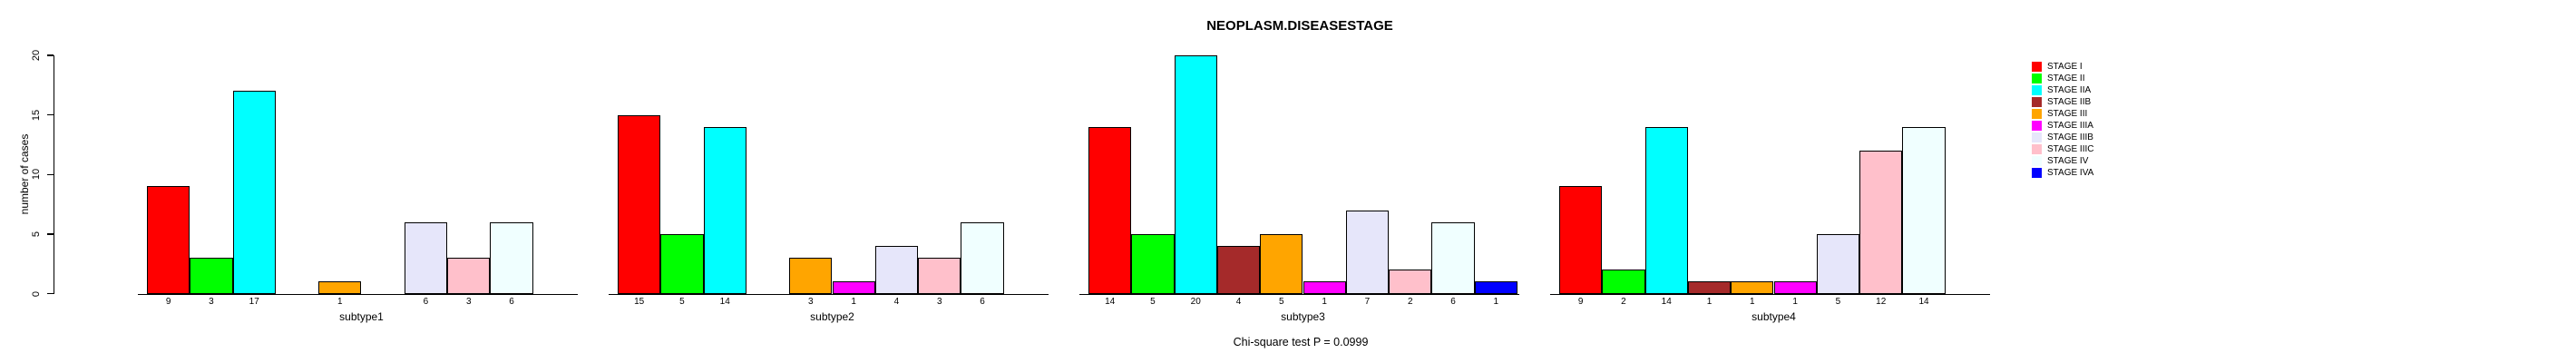 Image resolution: width=2576 pixels, height=363 pixels. What do you see at coordinates (254, 193) in the screenshot?
I see `bar-stage-iia-subtype1` at bounding box center [254, 193].